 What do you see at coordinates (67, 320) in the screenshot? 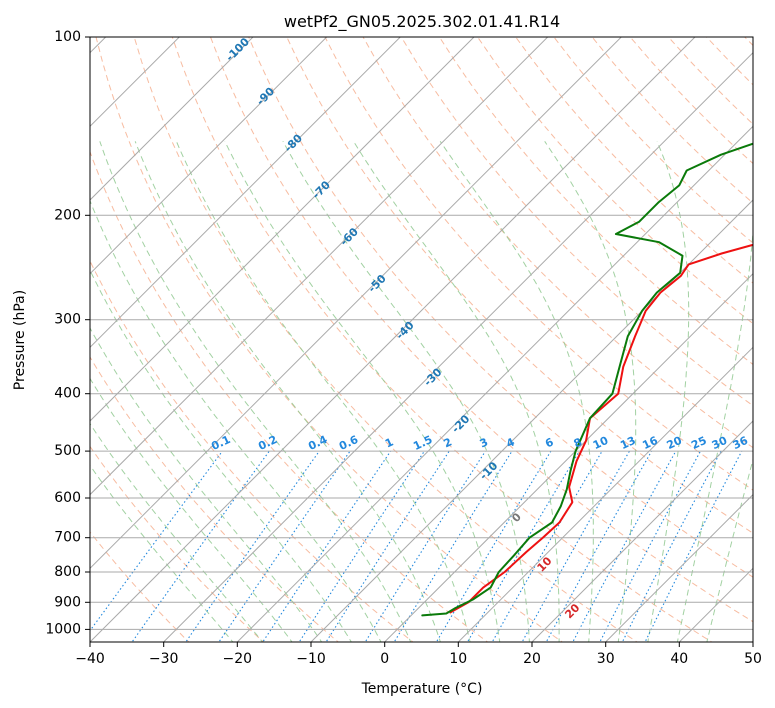
I see `y-tick-label: 300` at bounding box center [67, 320].